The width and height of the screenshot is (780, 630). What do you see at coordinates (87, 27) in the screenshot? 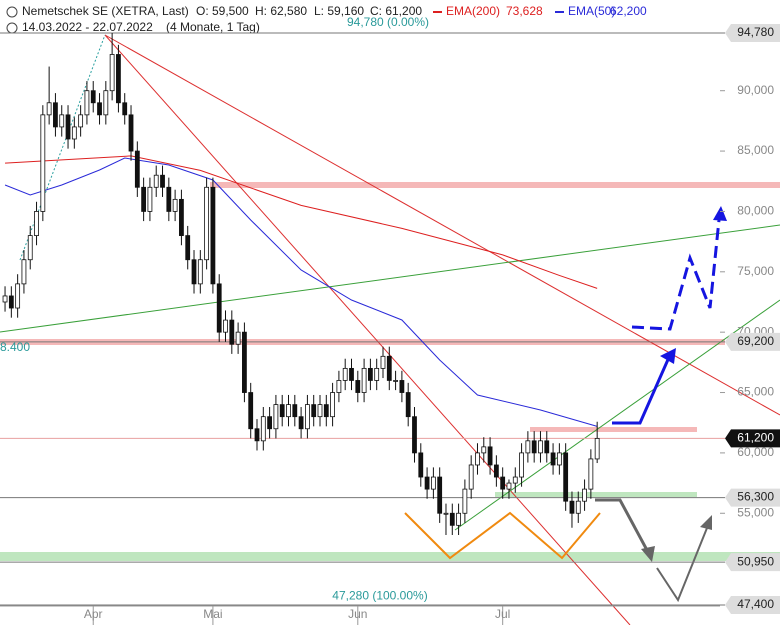
I see `date-range: 14.03.2022 - 22.07.2022` at bounding box center [87, 27].